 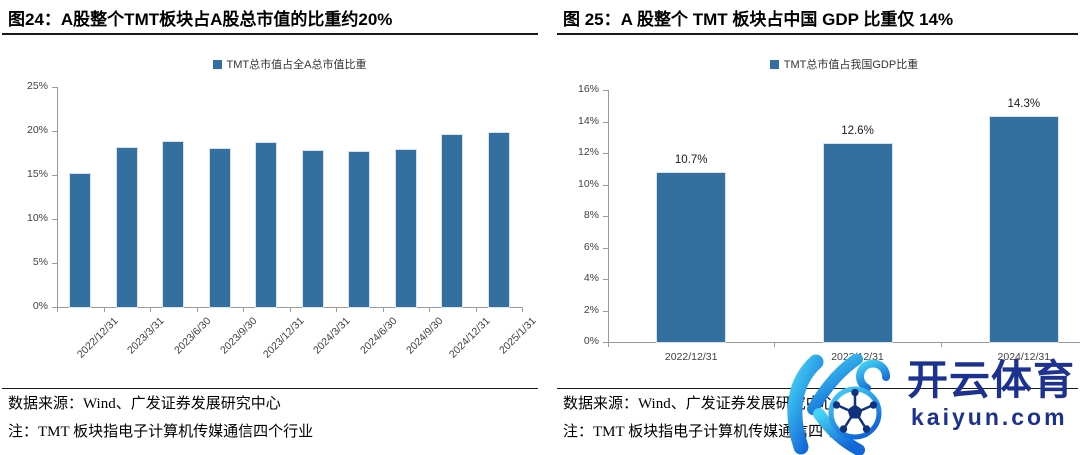 What do you see at coordinates (851, 65) in the screenshot?
I see `figure25-legend-label: TMT总市值占我国GDP比重` at bounding box center [851, 65].